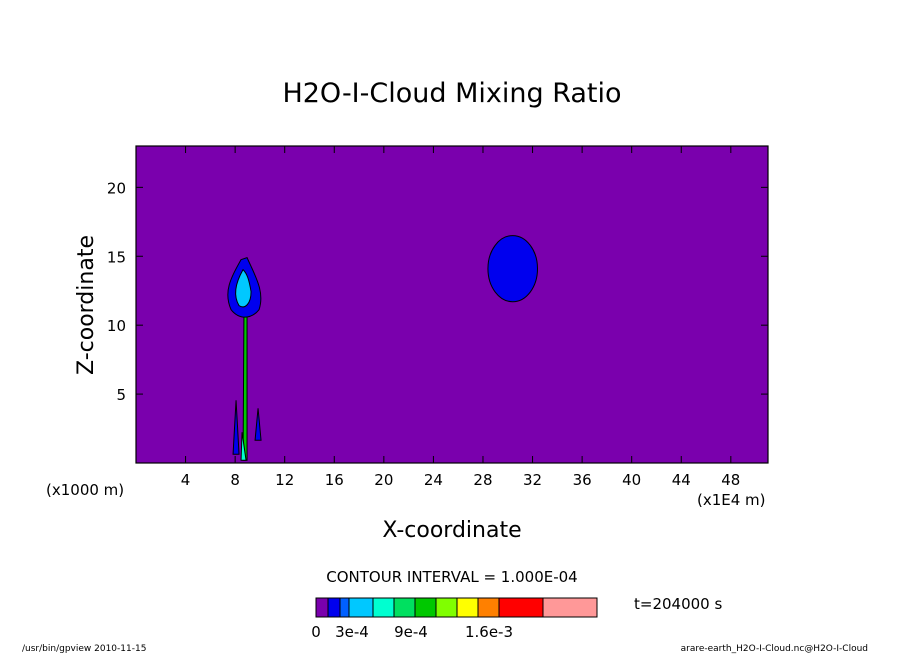  I want to click on colorbar-label: 3e-4, so click(352, 632).